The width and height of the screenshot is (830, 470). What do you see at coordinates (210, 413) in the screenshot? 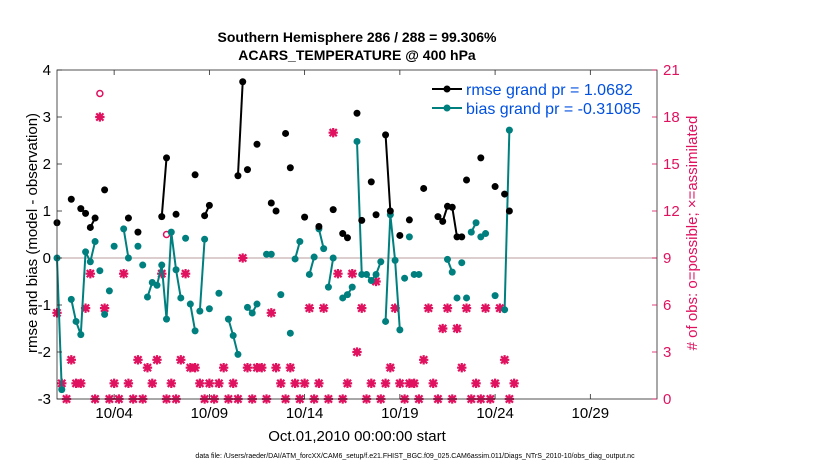
I see `x-tick-label: 10/09` at bounding box center [210, 413].